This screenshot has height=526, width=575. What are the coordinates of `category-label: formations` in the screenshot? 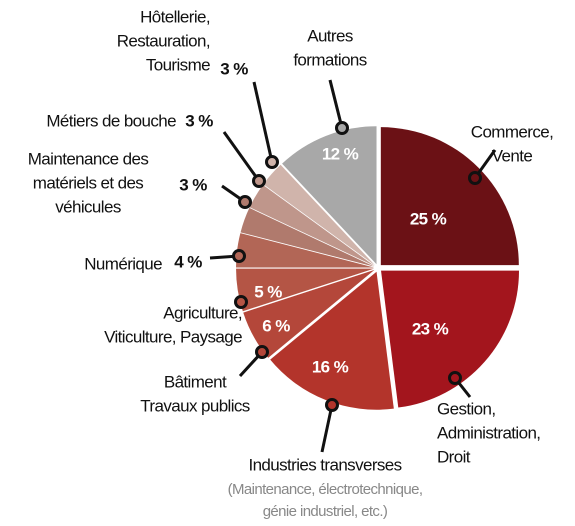 It's located at (329, 59).